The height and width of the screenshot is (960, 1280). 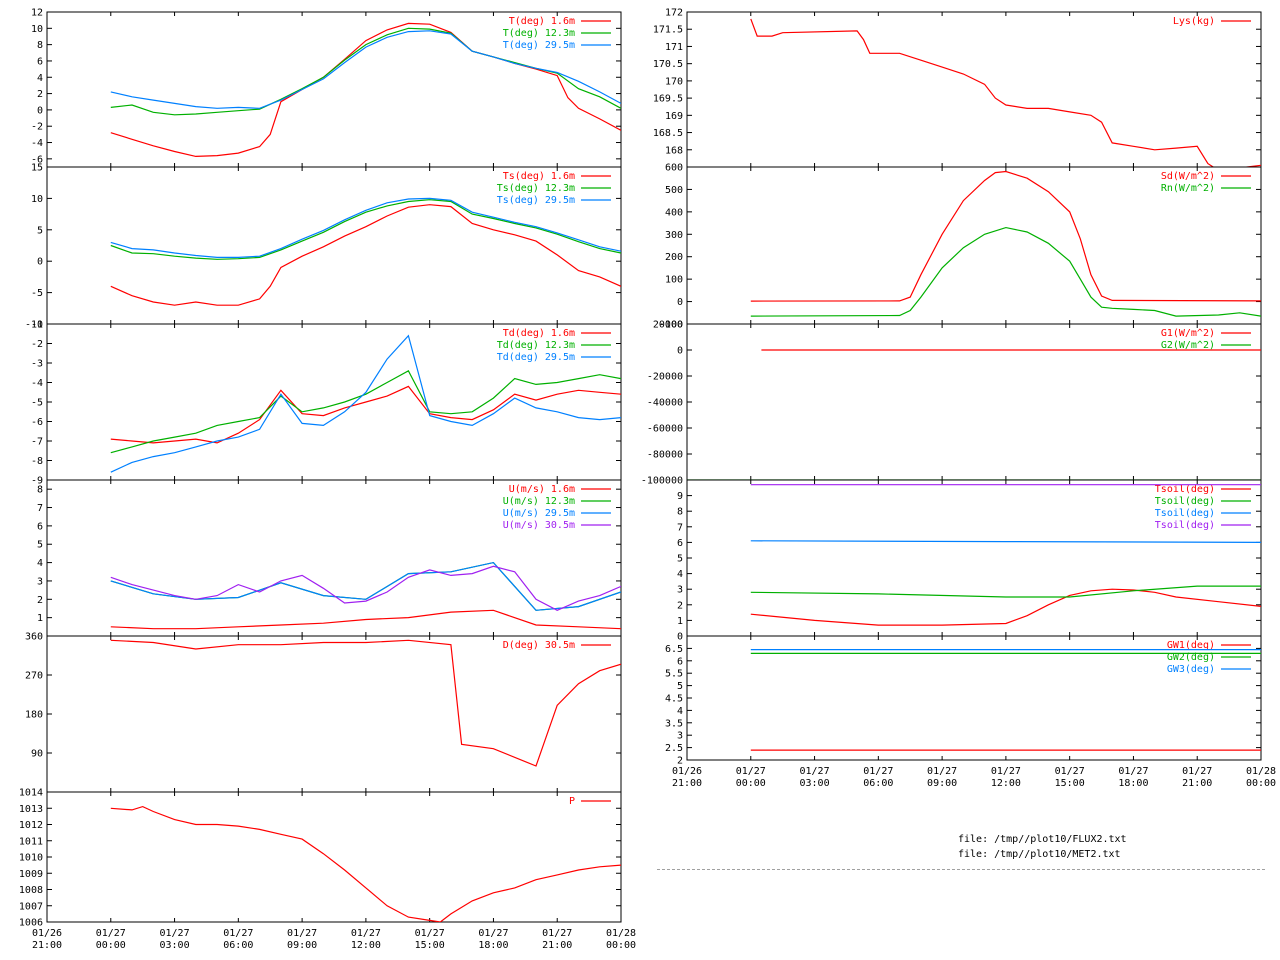 What do you see at coordinates (1188, 333) in the screenshot?
I see `legend-label: G1(W/m^2)` at bounding box center [1188, 333].